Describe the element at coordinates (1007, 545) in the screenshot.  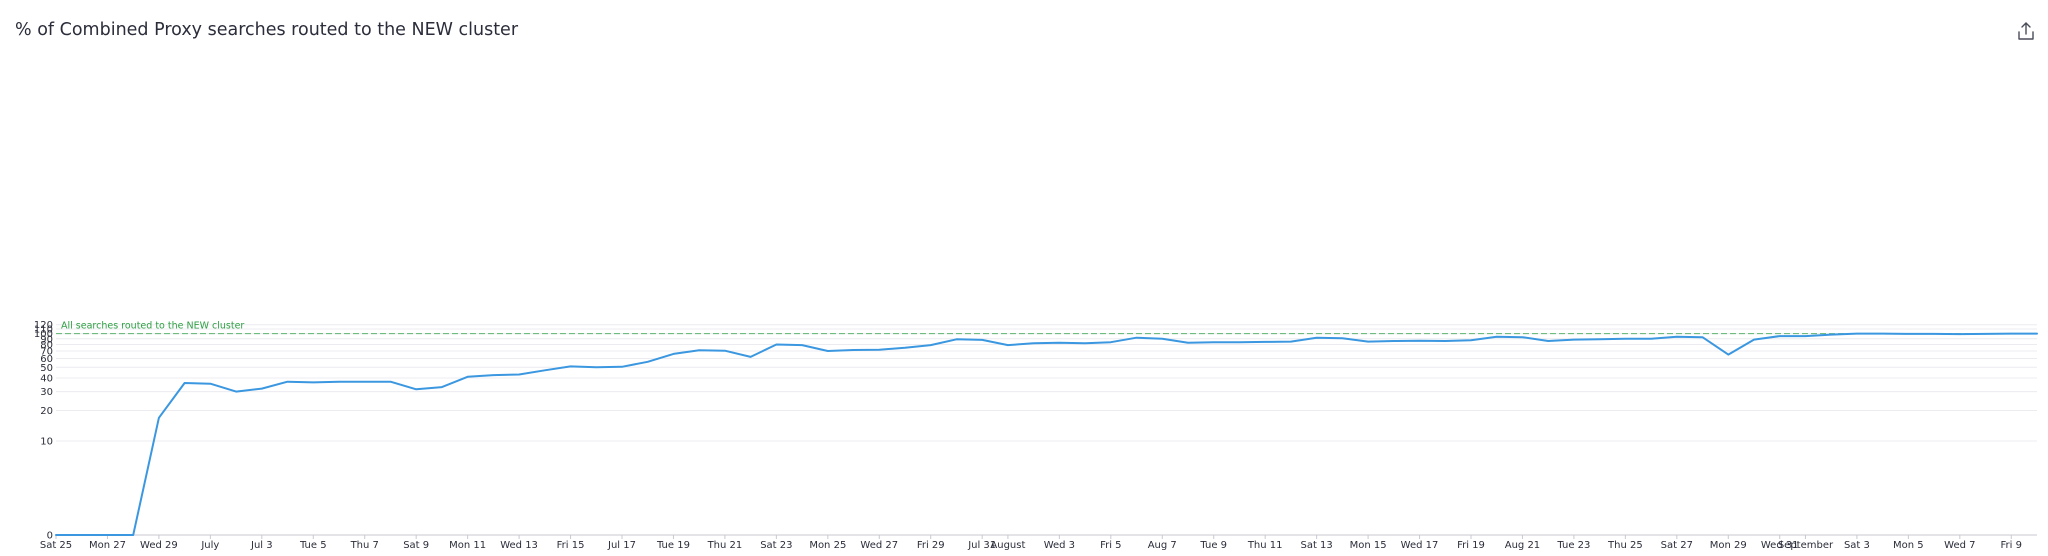
I see `x-tick-label: August` at that location.